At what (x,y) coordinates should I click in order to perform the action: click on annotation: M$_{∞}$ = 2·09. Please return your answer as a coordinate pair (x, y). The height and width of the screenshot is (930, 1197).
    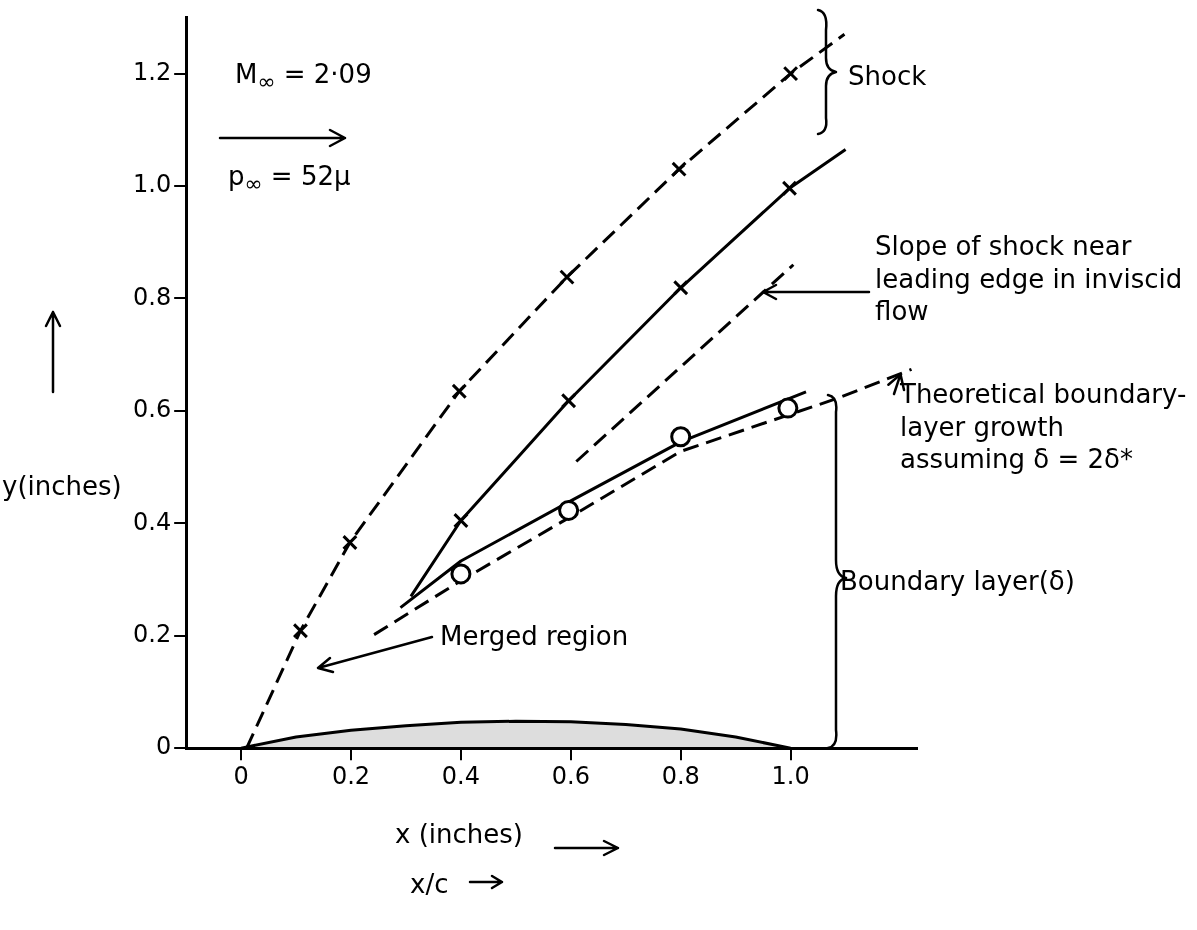
    Looking at the image, I should click on (303, 77).